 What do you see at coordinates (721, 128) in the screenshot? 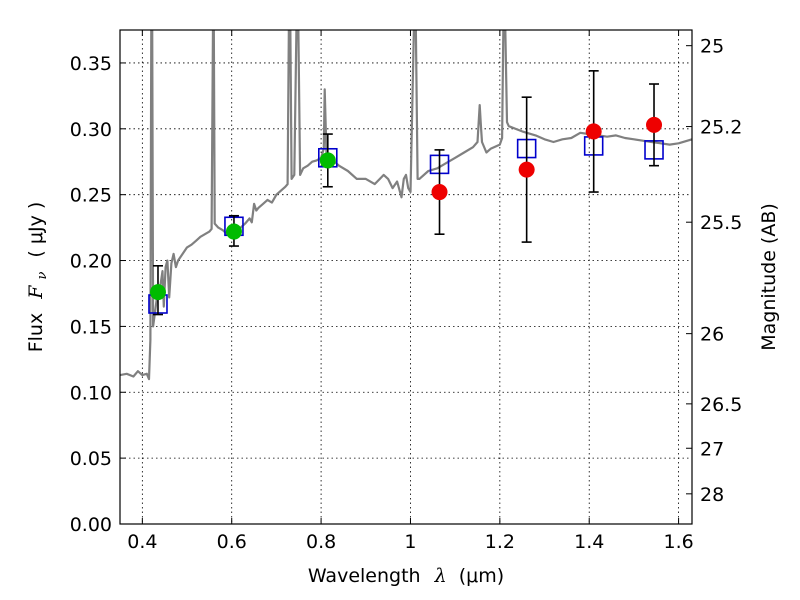
I see `magnitude-tick-label: 25.2` at bounding box center [721, 128].